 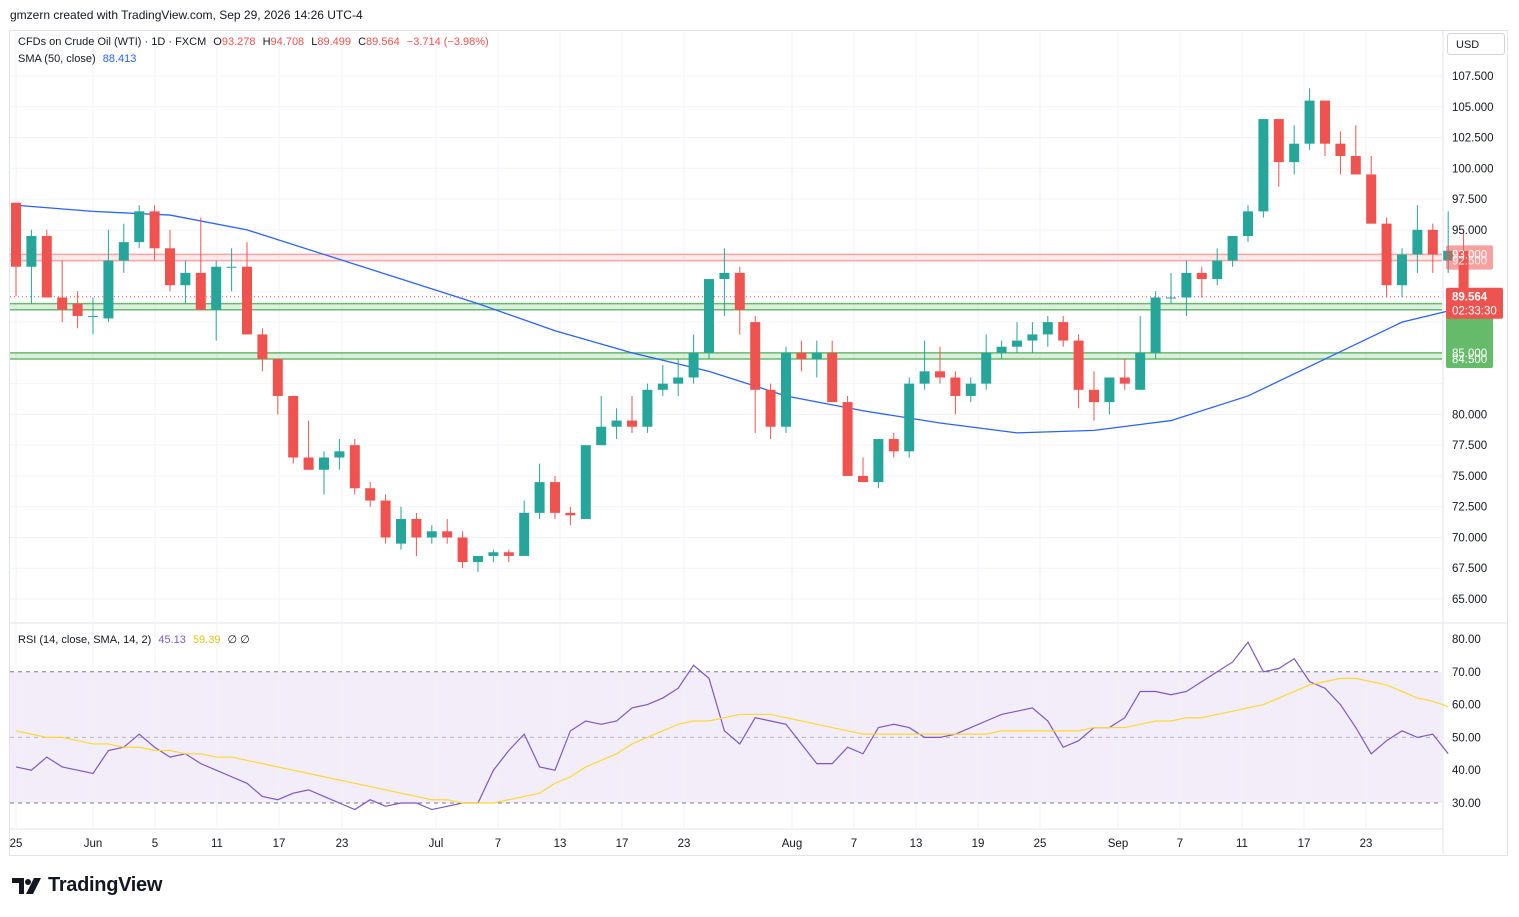 What do you see at coordinates (119, 59) in the screenshot?
I see `sma-legend-value: 88.413` at bounding box center [119, 59].